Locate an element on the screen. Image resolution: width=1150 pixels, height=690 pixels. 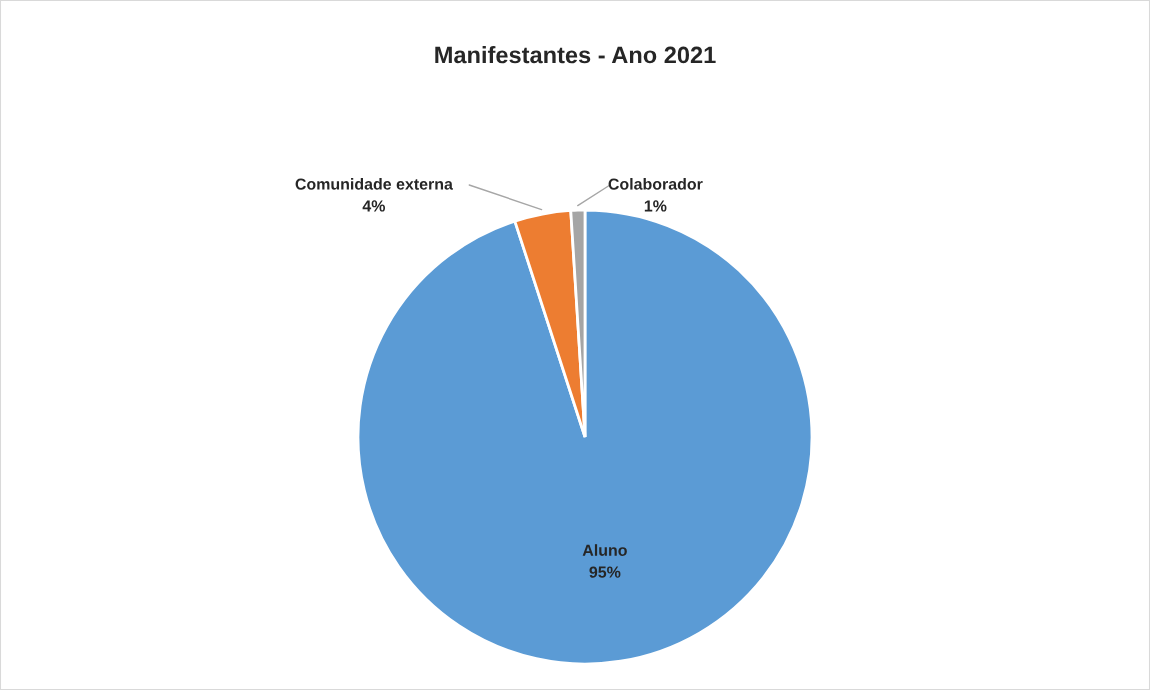
slice-label: Colaborador is located at coordinates (655, 184).